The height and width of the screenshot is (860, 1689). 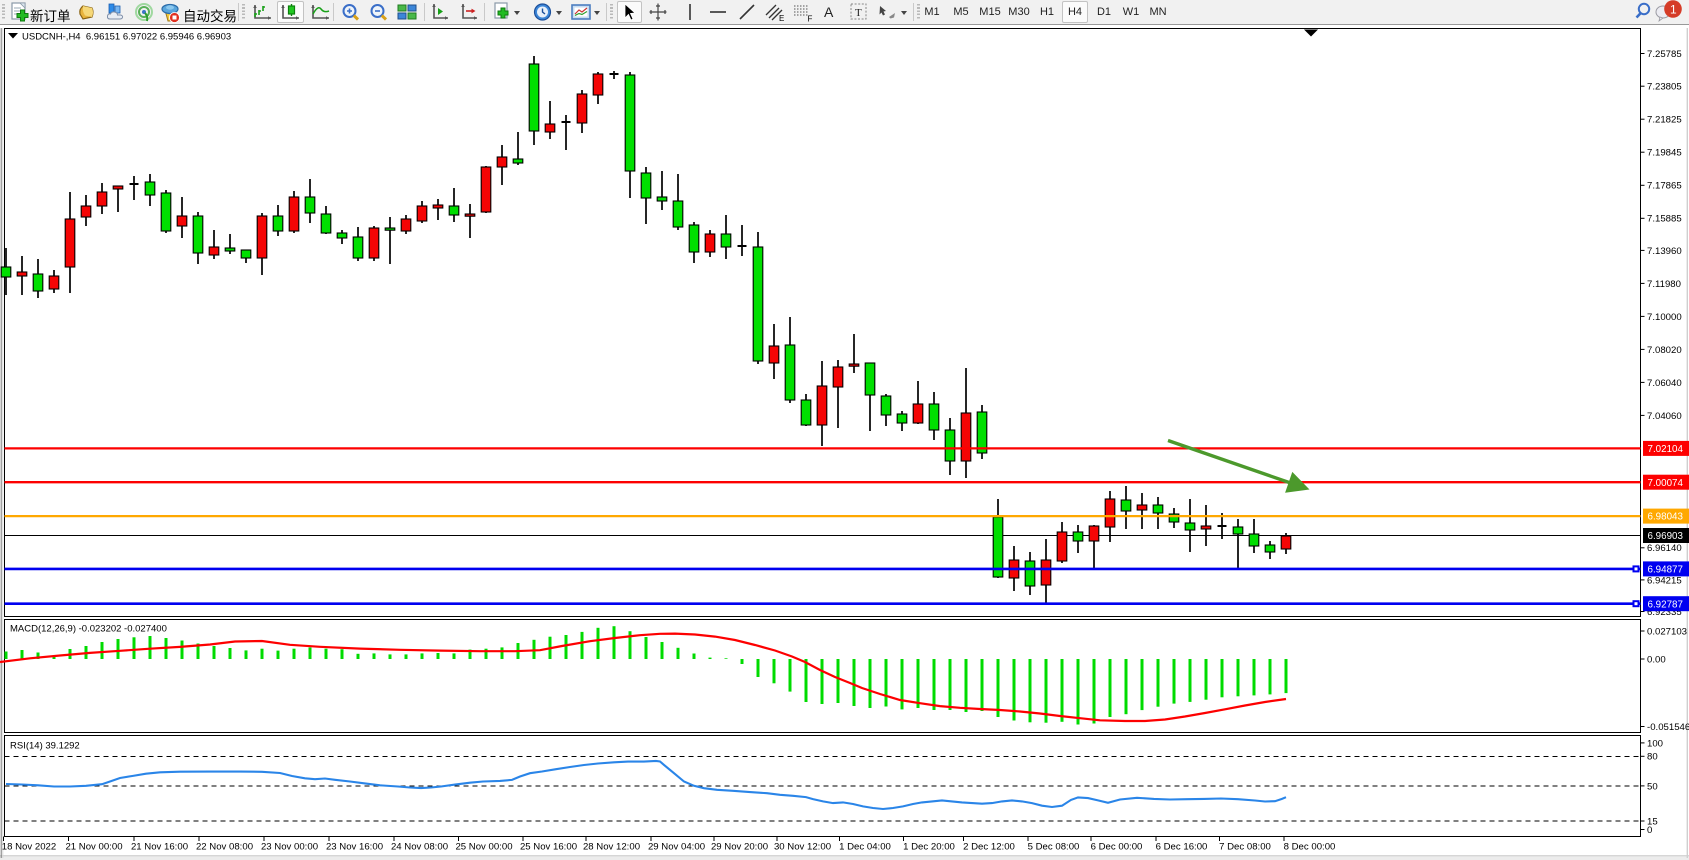 What do you see at coordinates (354, 847) in the screenshot?
I see `svg-text: 23 Nov 16:00` at bounding box center [354, 847].